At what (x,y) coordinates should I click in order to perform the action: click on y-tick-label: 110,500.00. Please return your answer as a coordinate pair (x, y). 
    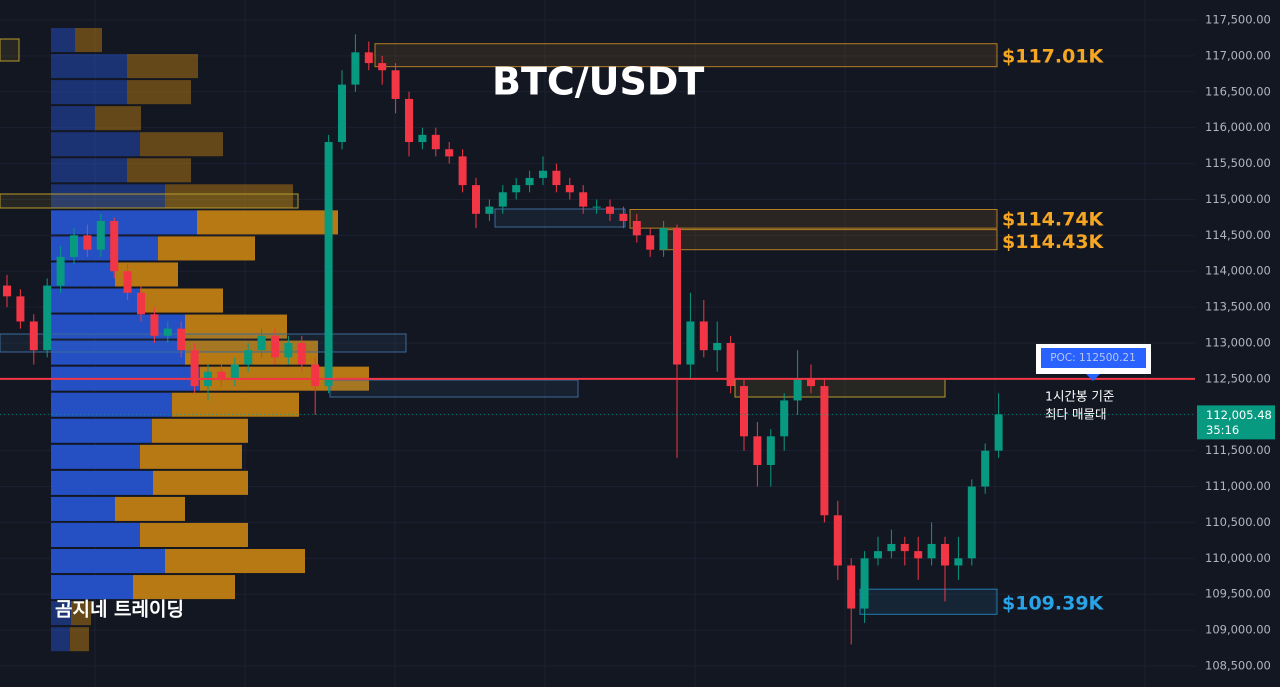
    Looking at the image, I should click on (1238, 522).